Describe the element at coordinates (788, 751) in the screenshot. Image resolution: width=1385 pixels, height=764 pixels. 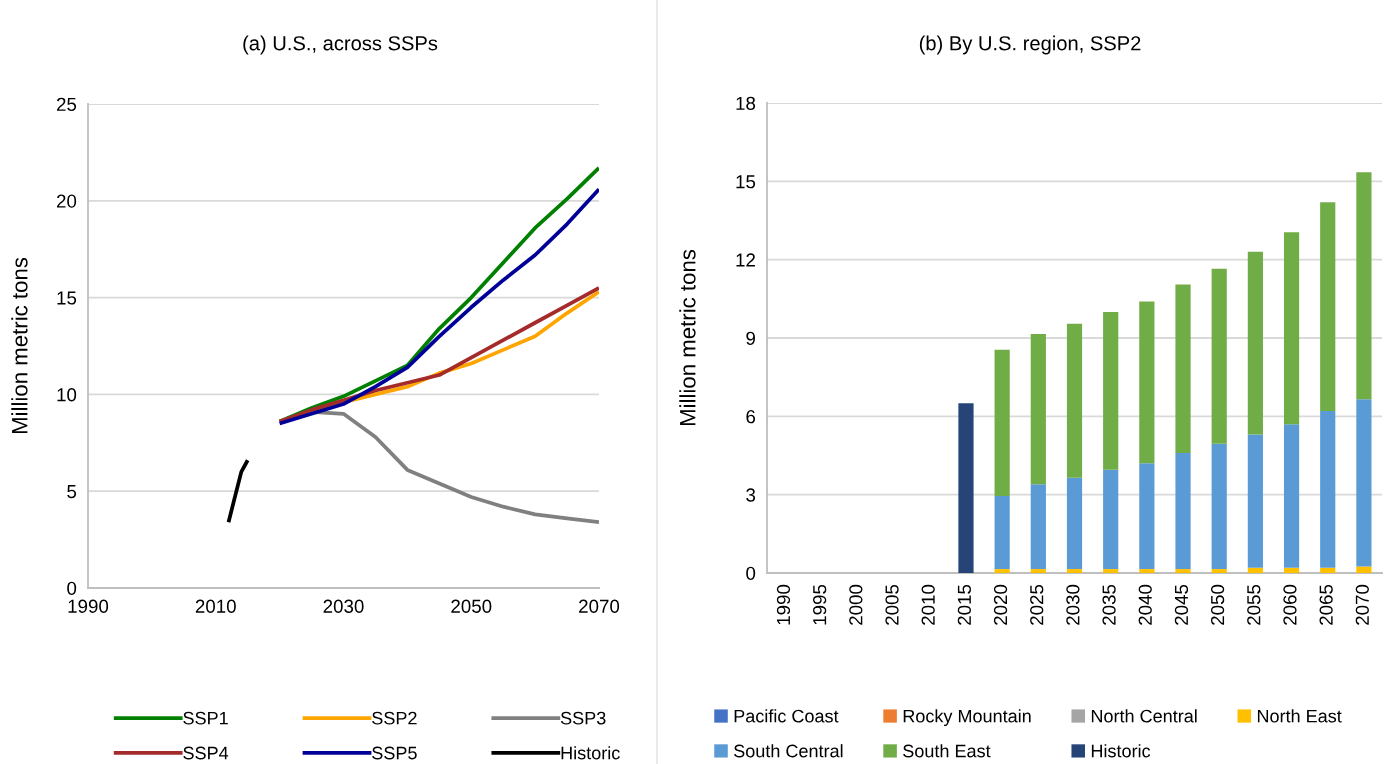
I see `legend-label: South Central` at that location.